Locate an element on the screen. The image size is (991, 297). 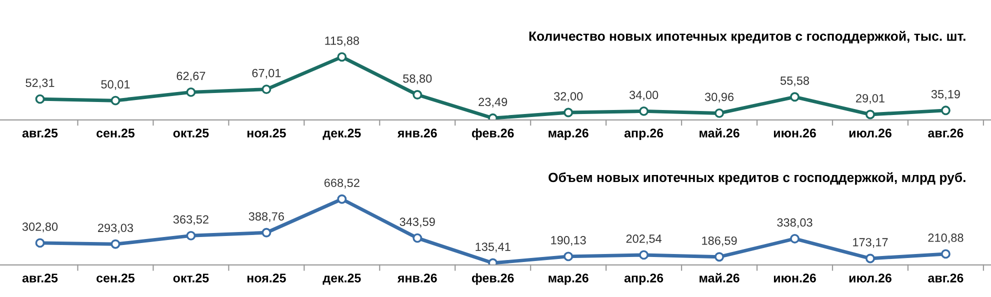
data-label: 338,03 is located at coordinates (794, 223).